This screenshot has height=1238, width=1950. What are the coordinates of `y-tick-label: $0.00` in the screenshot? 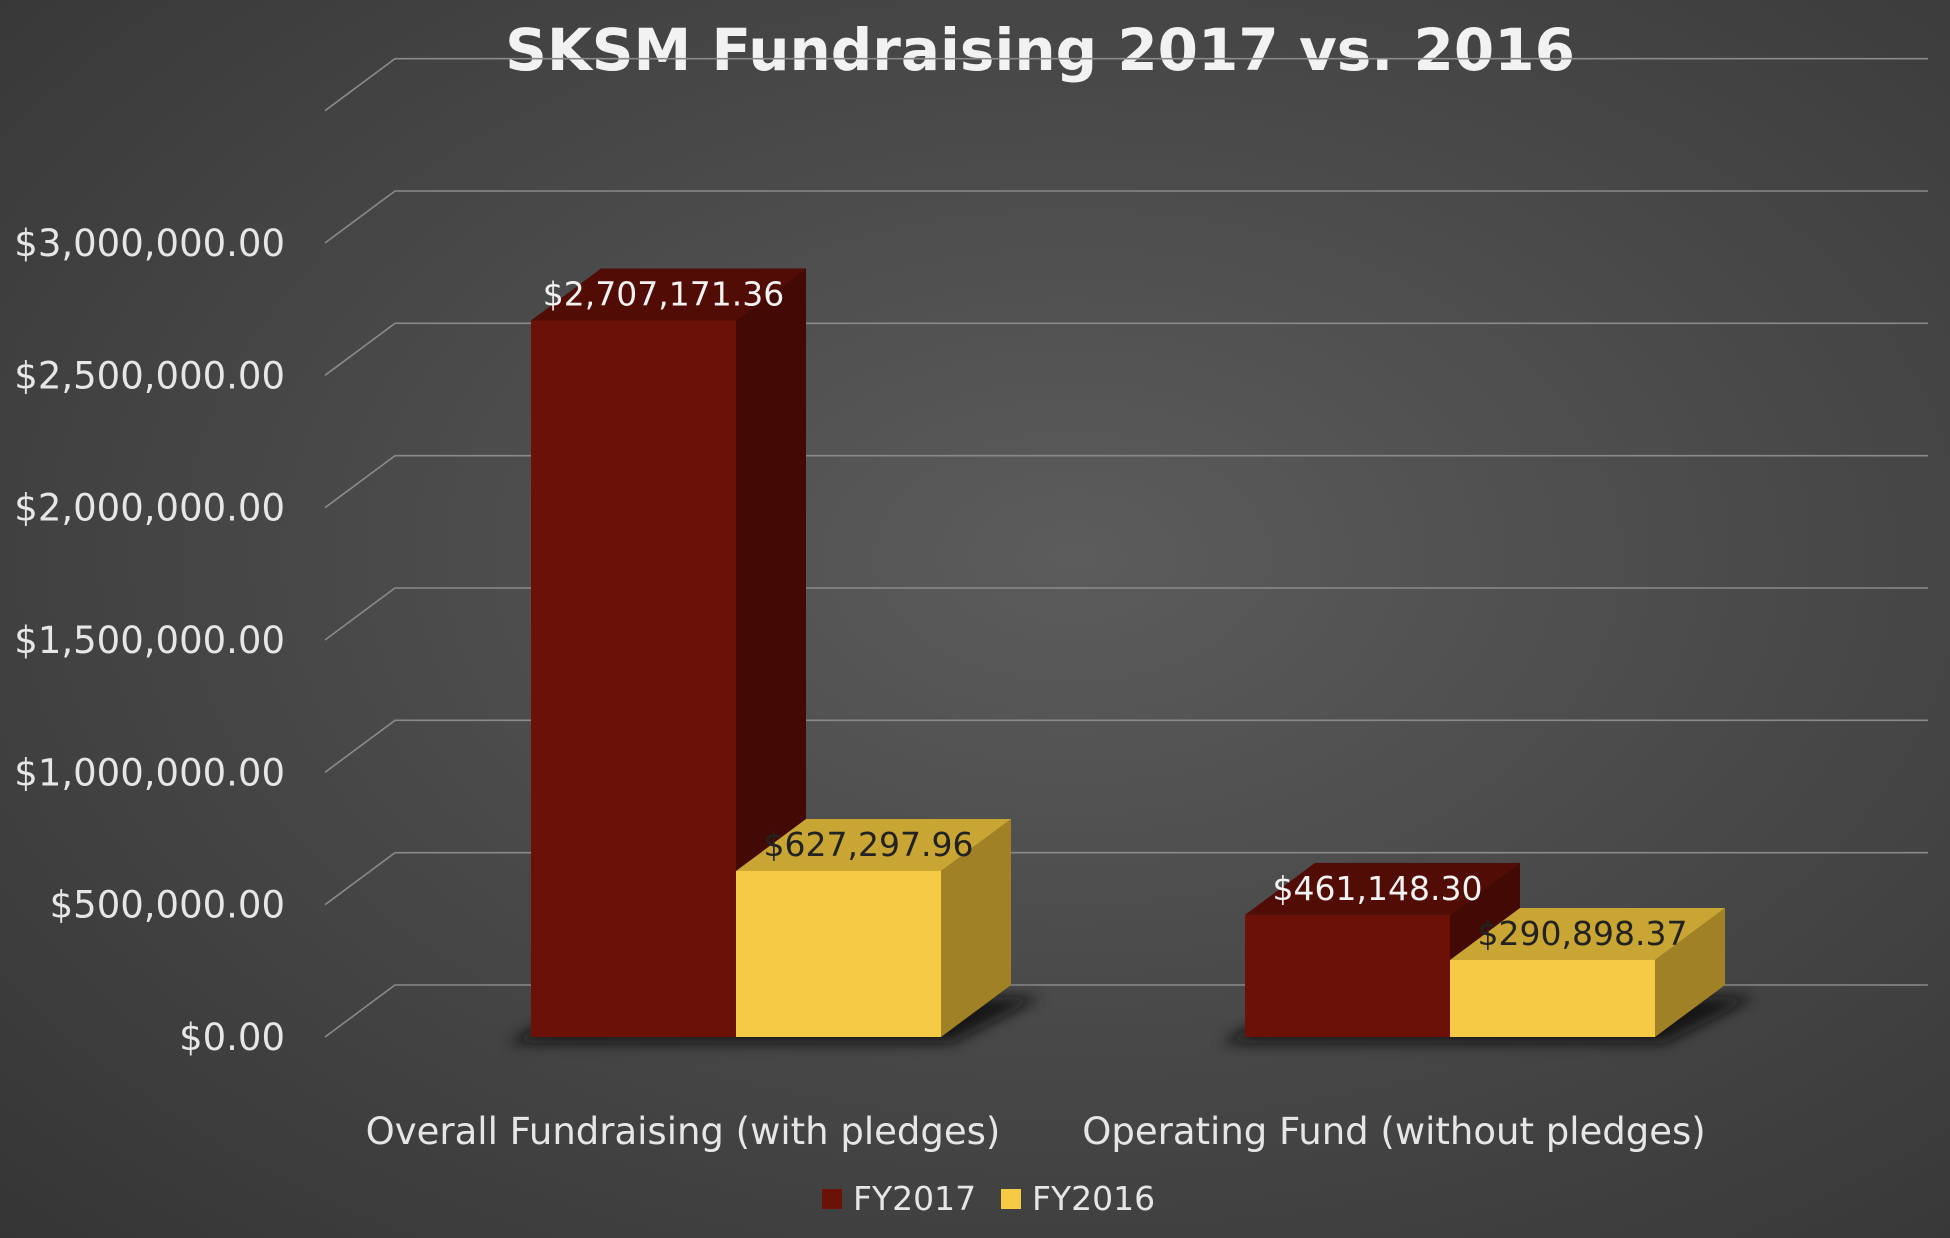 It's located at (232, 1037).